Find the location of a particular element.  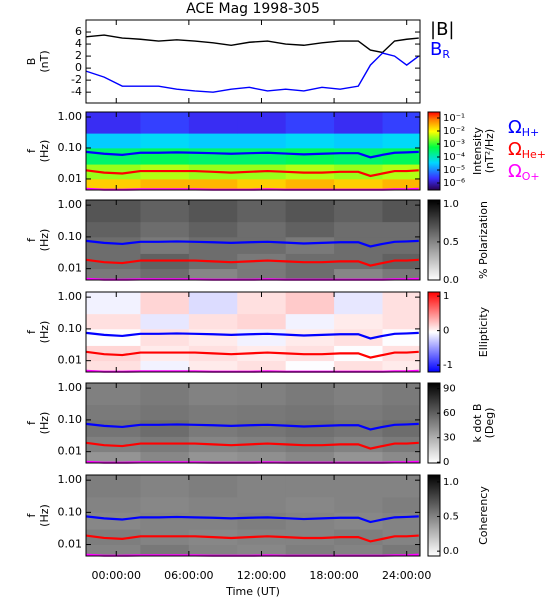

x-tick-label: 24:00:00 is located at coordinates (406, 575).